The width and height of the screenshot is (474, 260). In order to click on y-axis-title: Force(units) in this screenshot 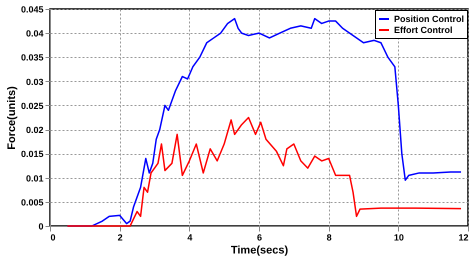, I will do `click(12, 118)`.